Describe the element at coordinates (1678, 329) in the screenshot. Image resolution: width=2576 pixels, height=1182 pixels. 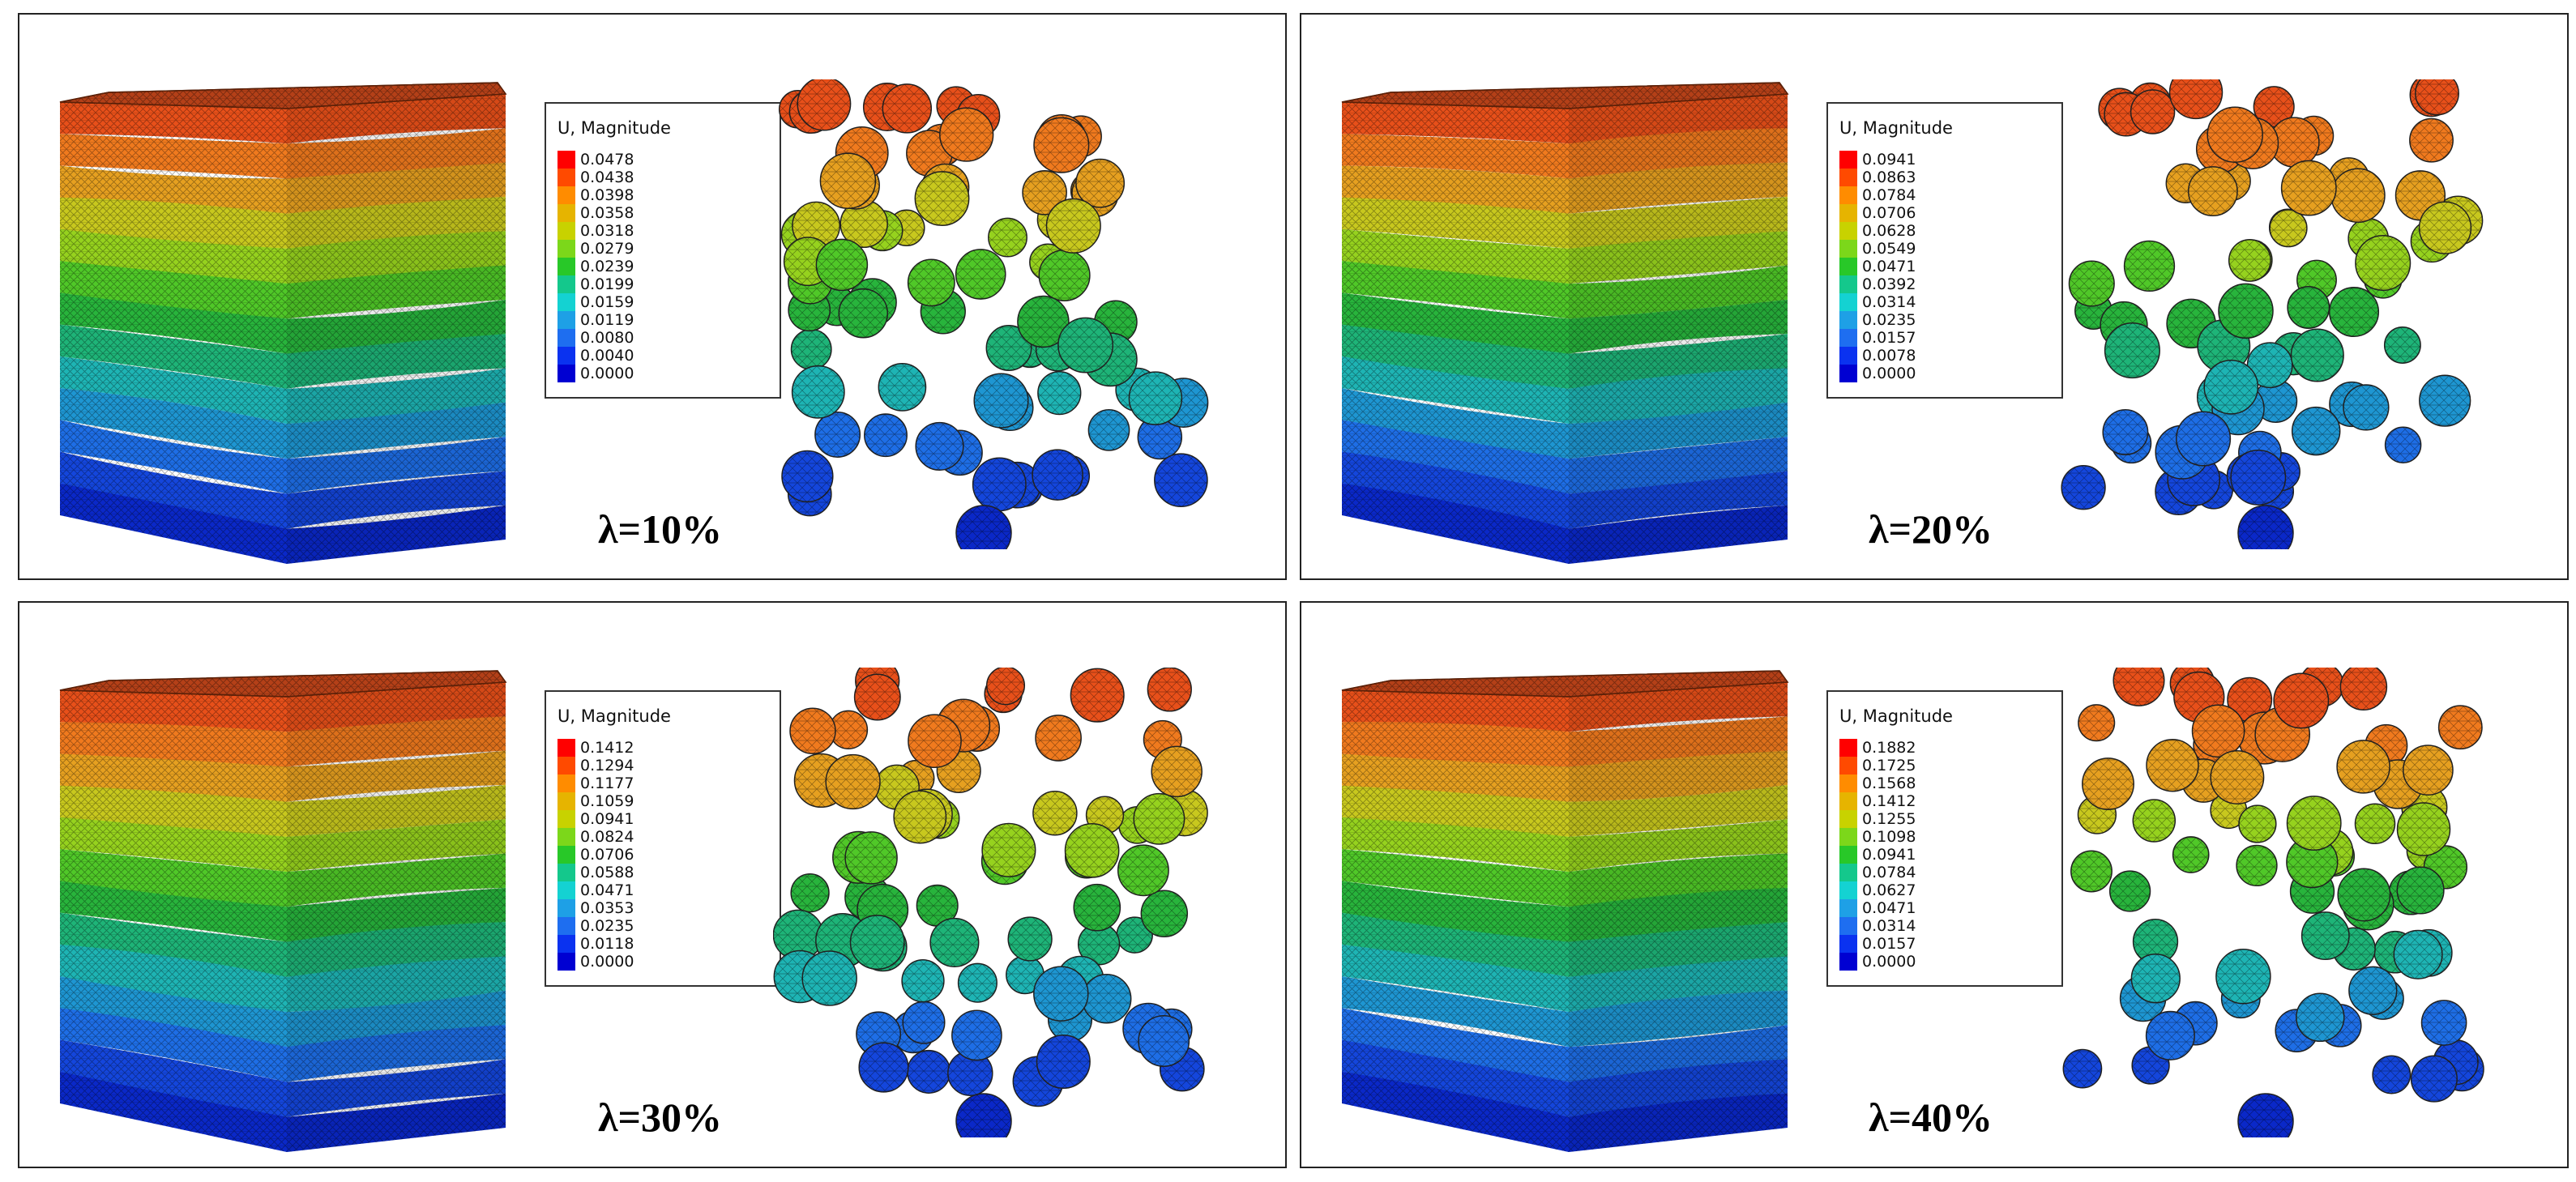
I see `cube-mesh` at that location.